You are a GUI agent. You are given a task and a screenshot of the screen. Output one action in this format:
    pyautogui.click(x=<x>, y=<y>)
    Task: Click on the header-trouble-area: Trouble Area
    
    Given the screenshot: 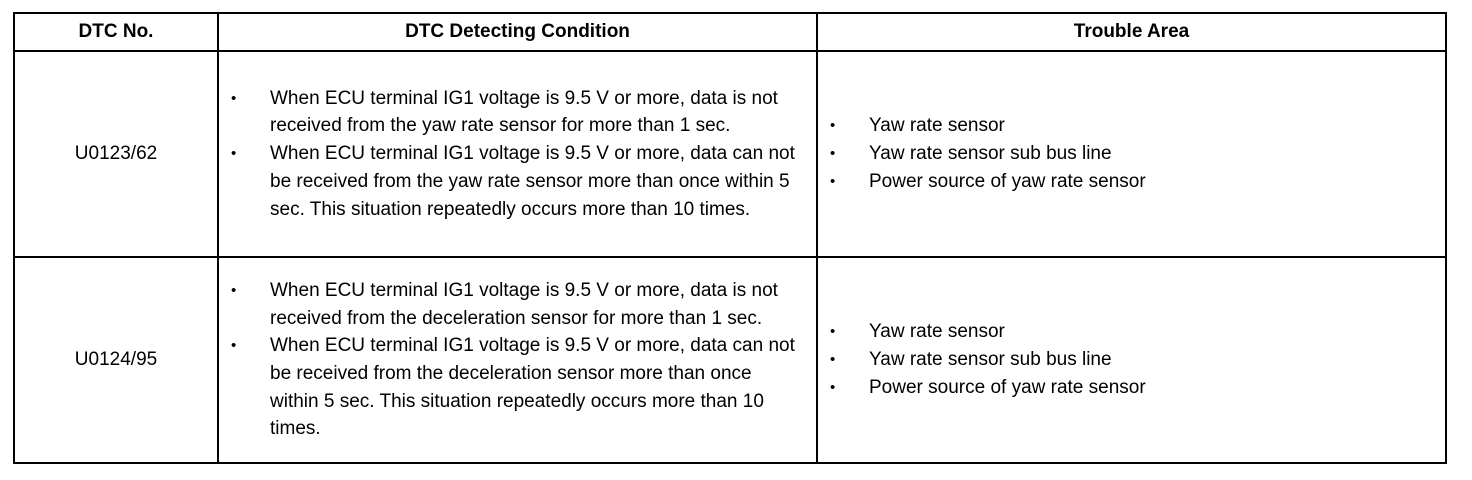 What is the action you would take?
    pyautogui.click(x=1131, y=32)
    